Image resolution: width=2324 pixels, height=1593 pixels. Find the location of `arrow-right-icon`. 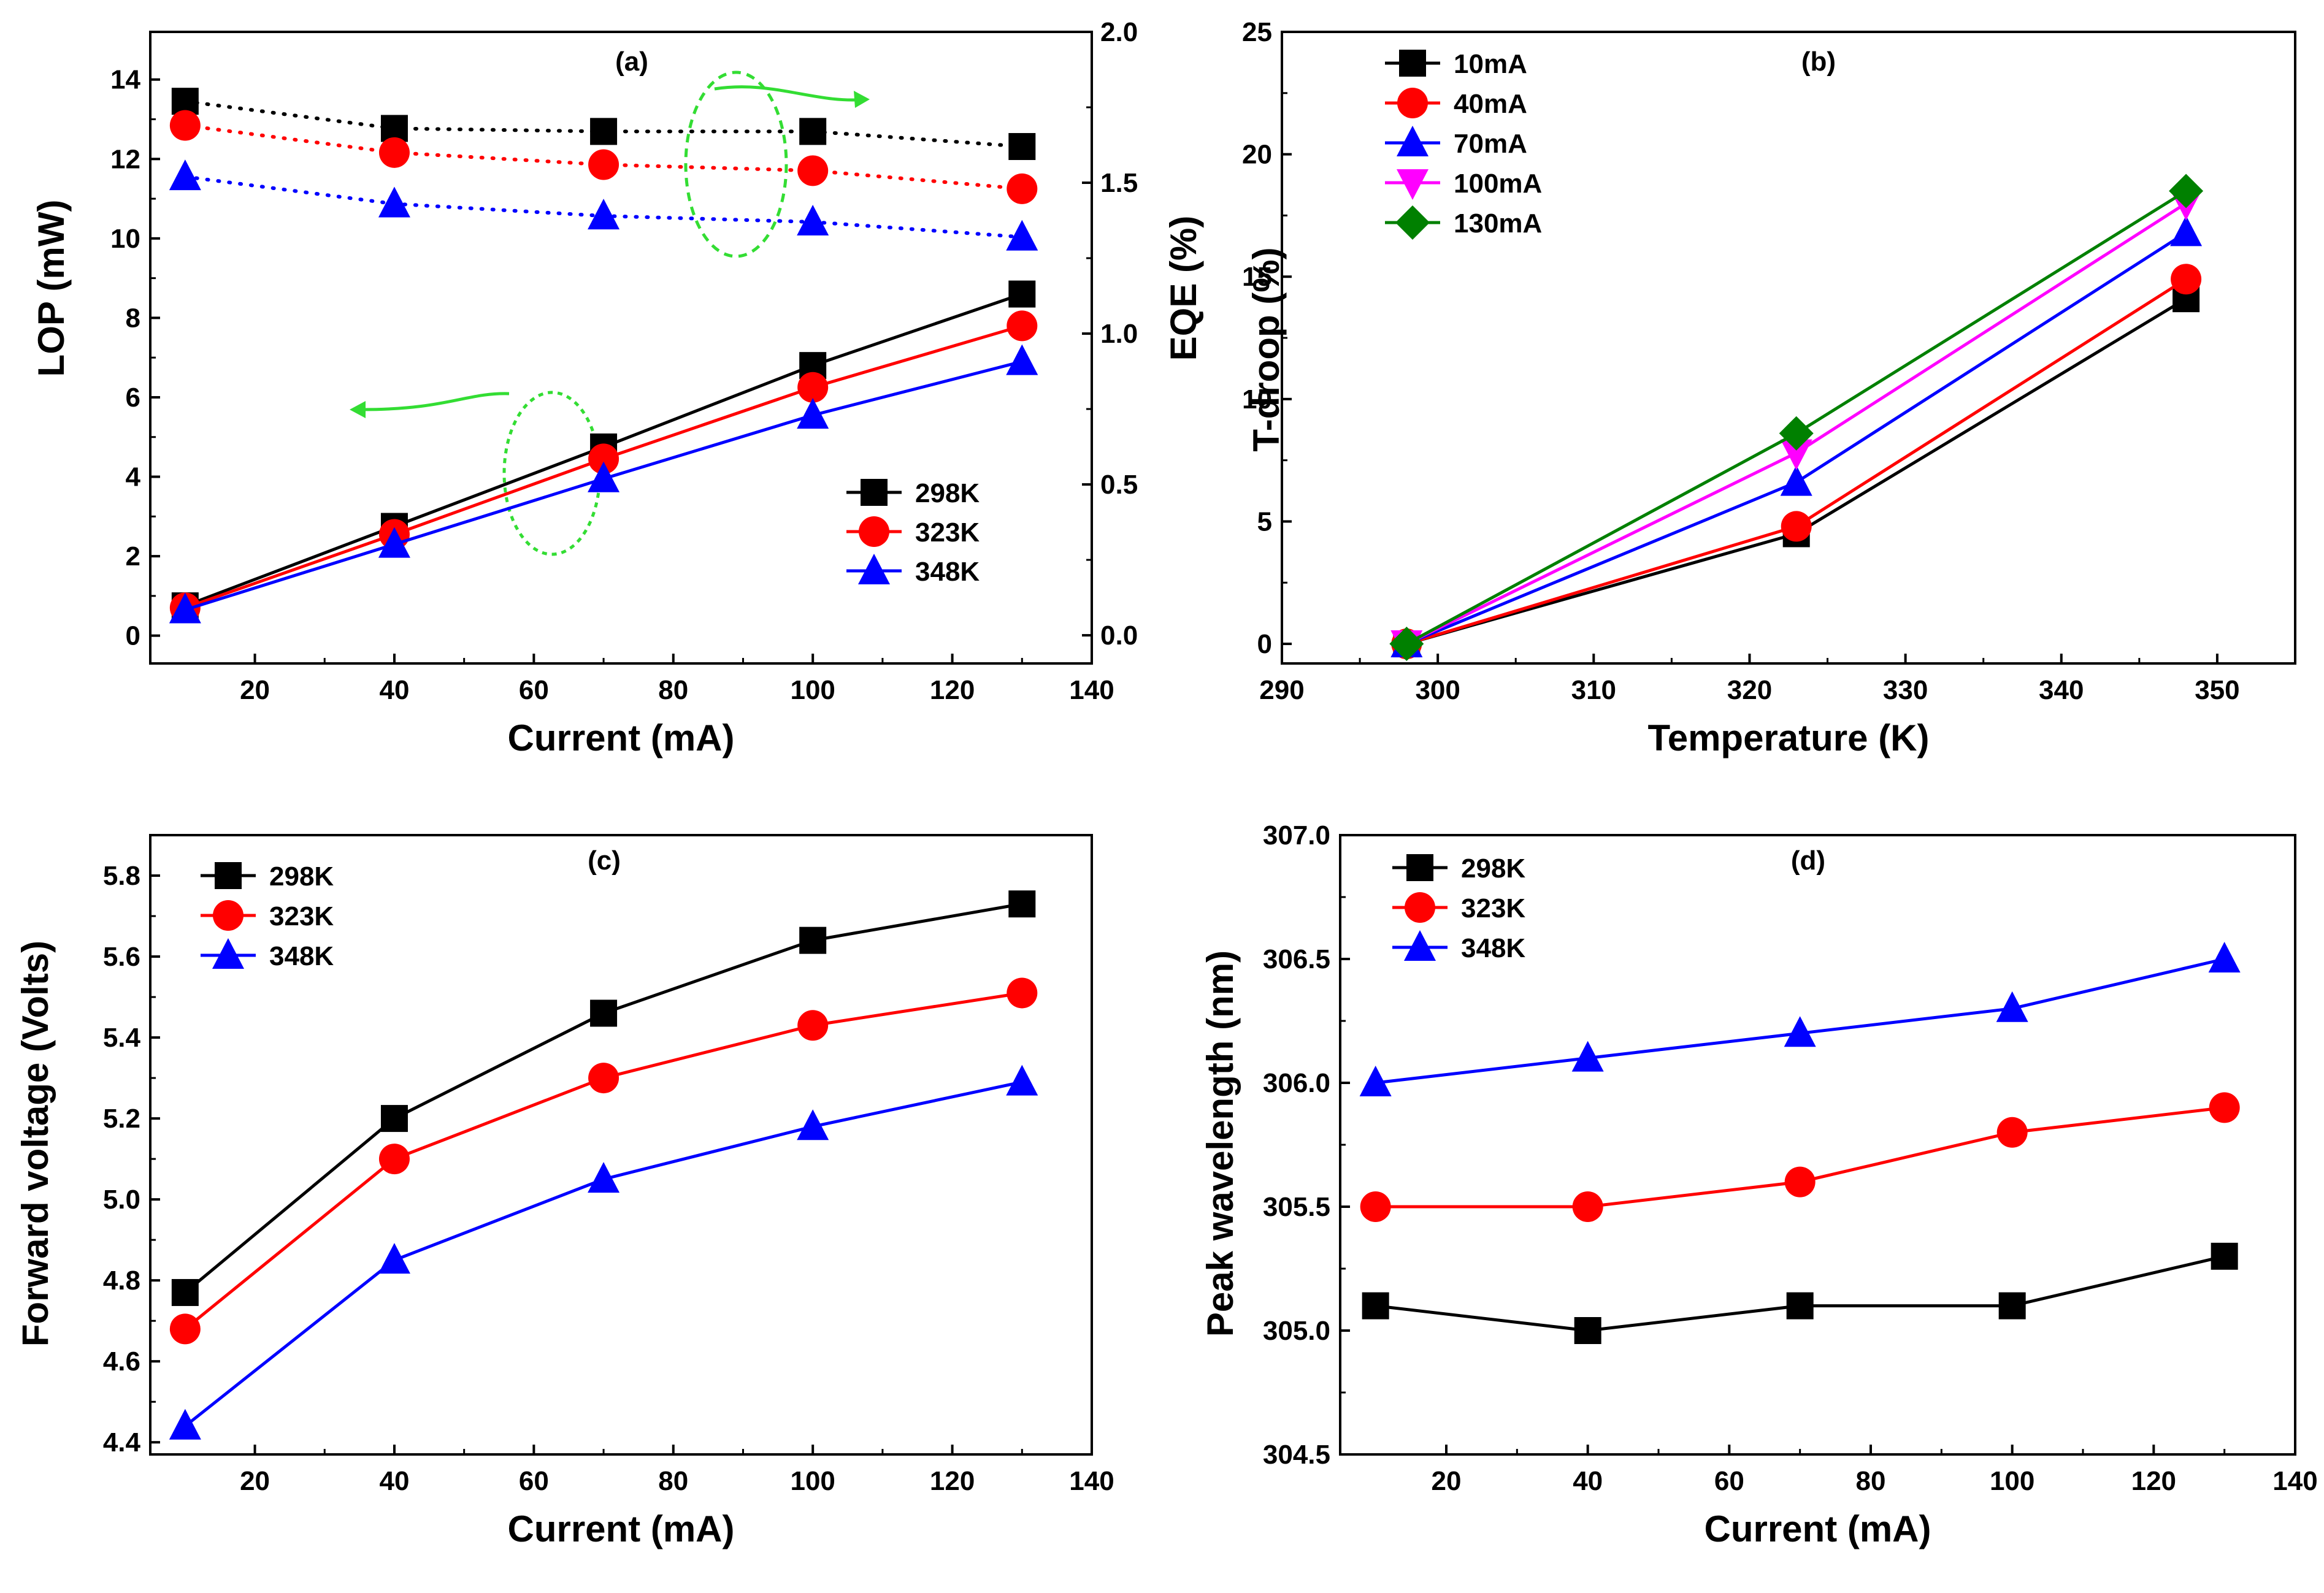

arrow-right-icon is located at coordinates (791, 93).